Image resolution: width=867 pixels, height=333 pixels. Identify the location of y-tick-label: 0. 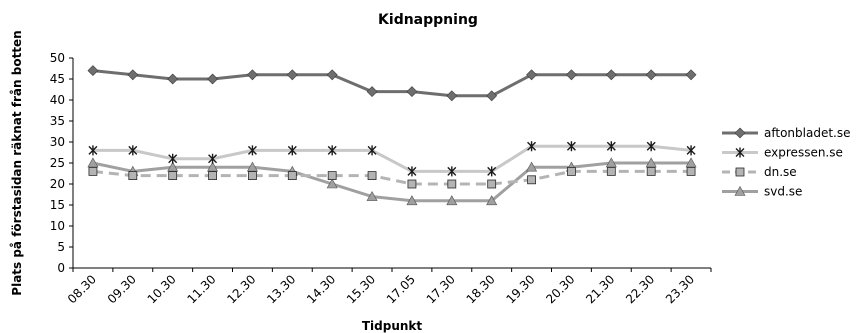
(61, 268).